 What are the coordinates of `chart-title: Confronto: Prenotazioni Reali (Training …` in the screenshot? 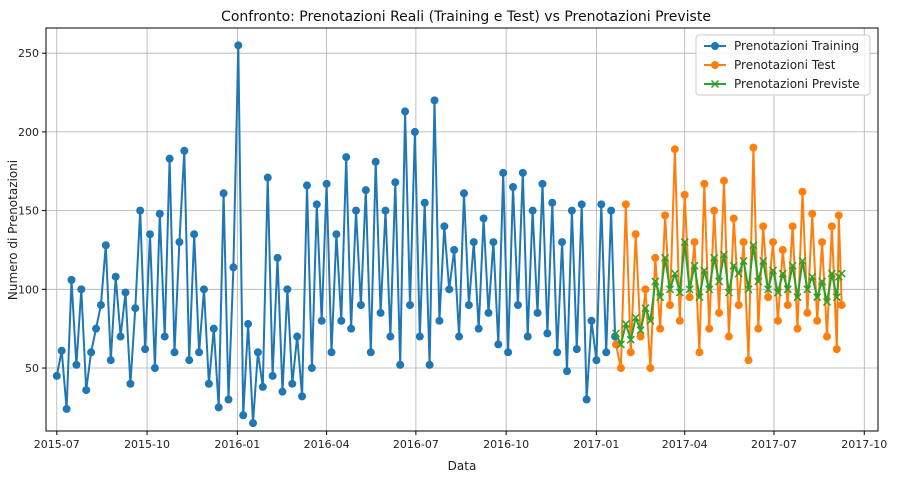 It's located at (466, 17).